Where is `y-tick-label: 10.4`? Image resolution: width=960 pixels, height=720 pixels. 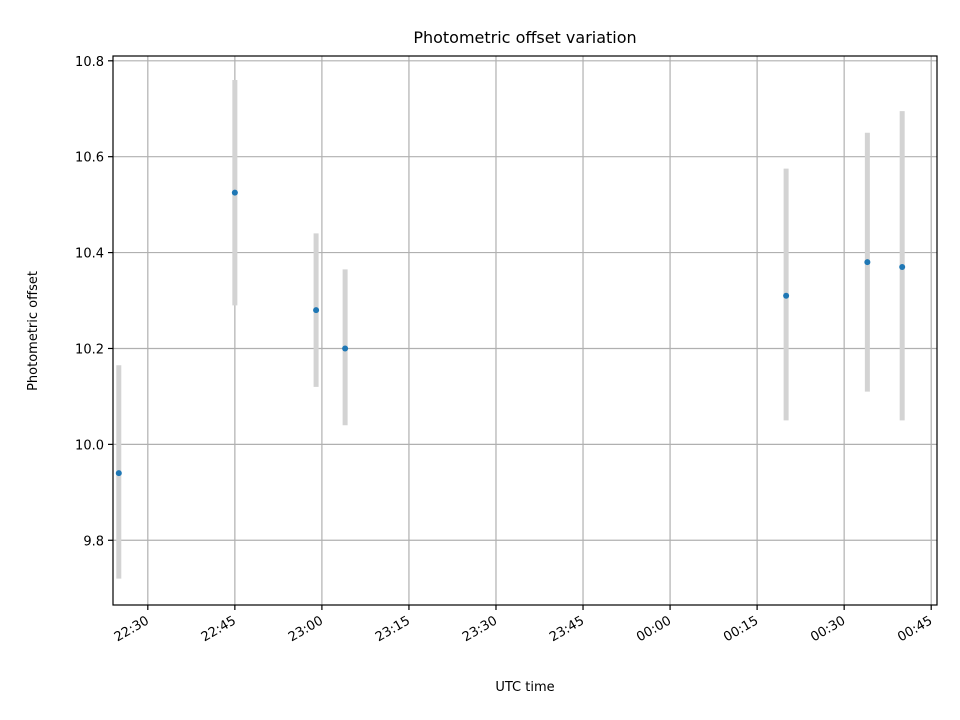 y-tick-label: 10.4 is located at coordinates (89, 254).